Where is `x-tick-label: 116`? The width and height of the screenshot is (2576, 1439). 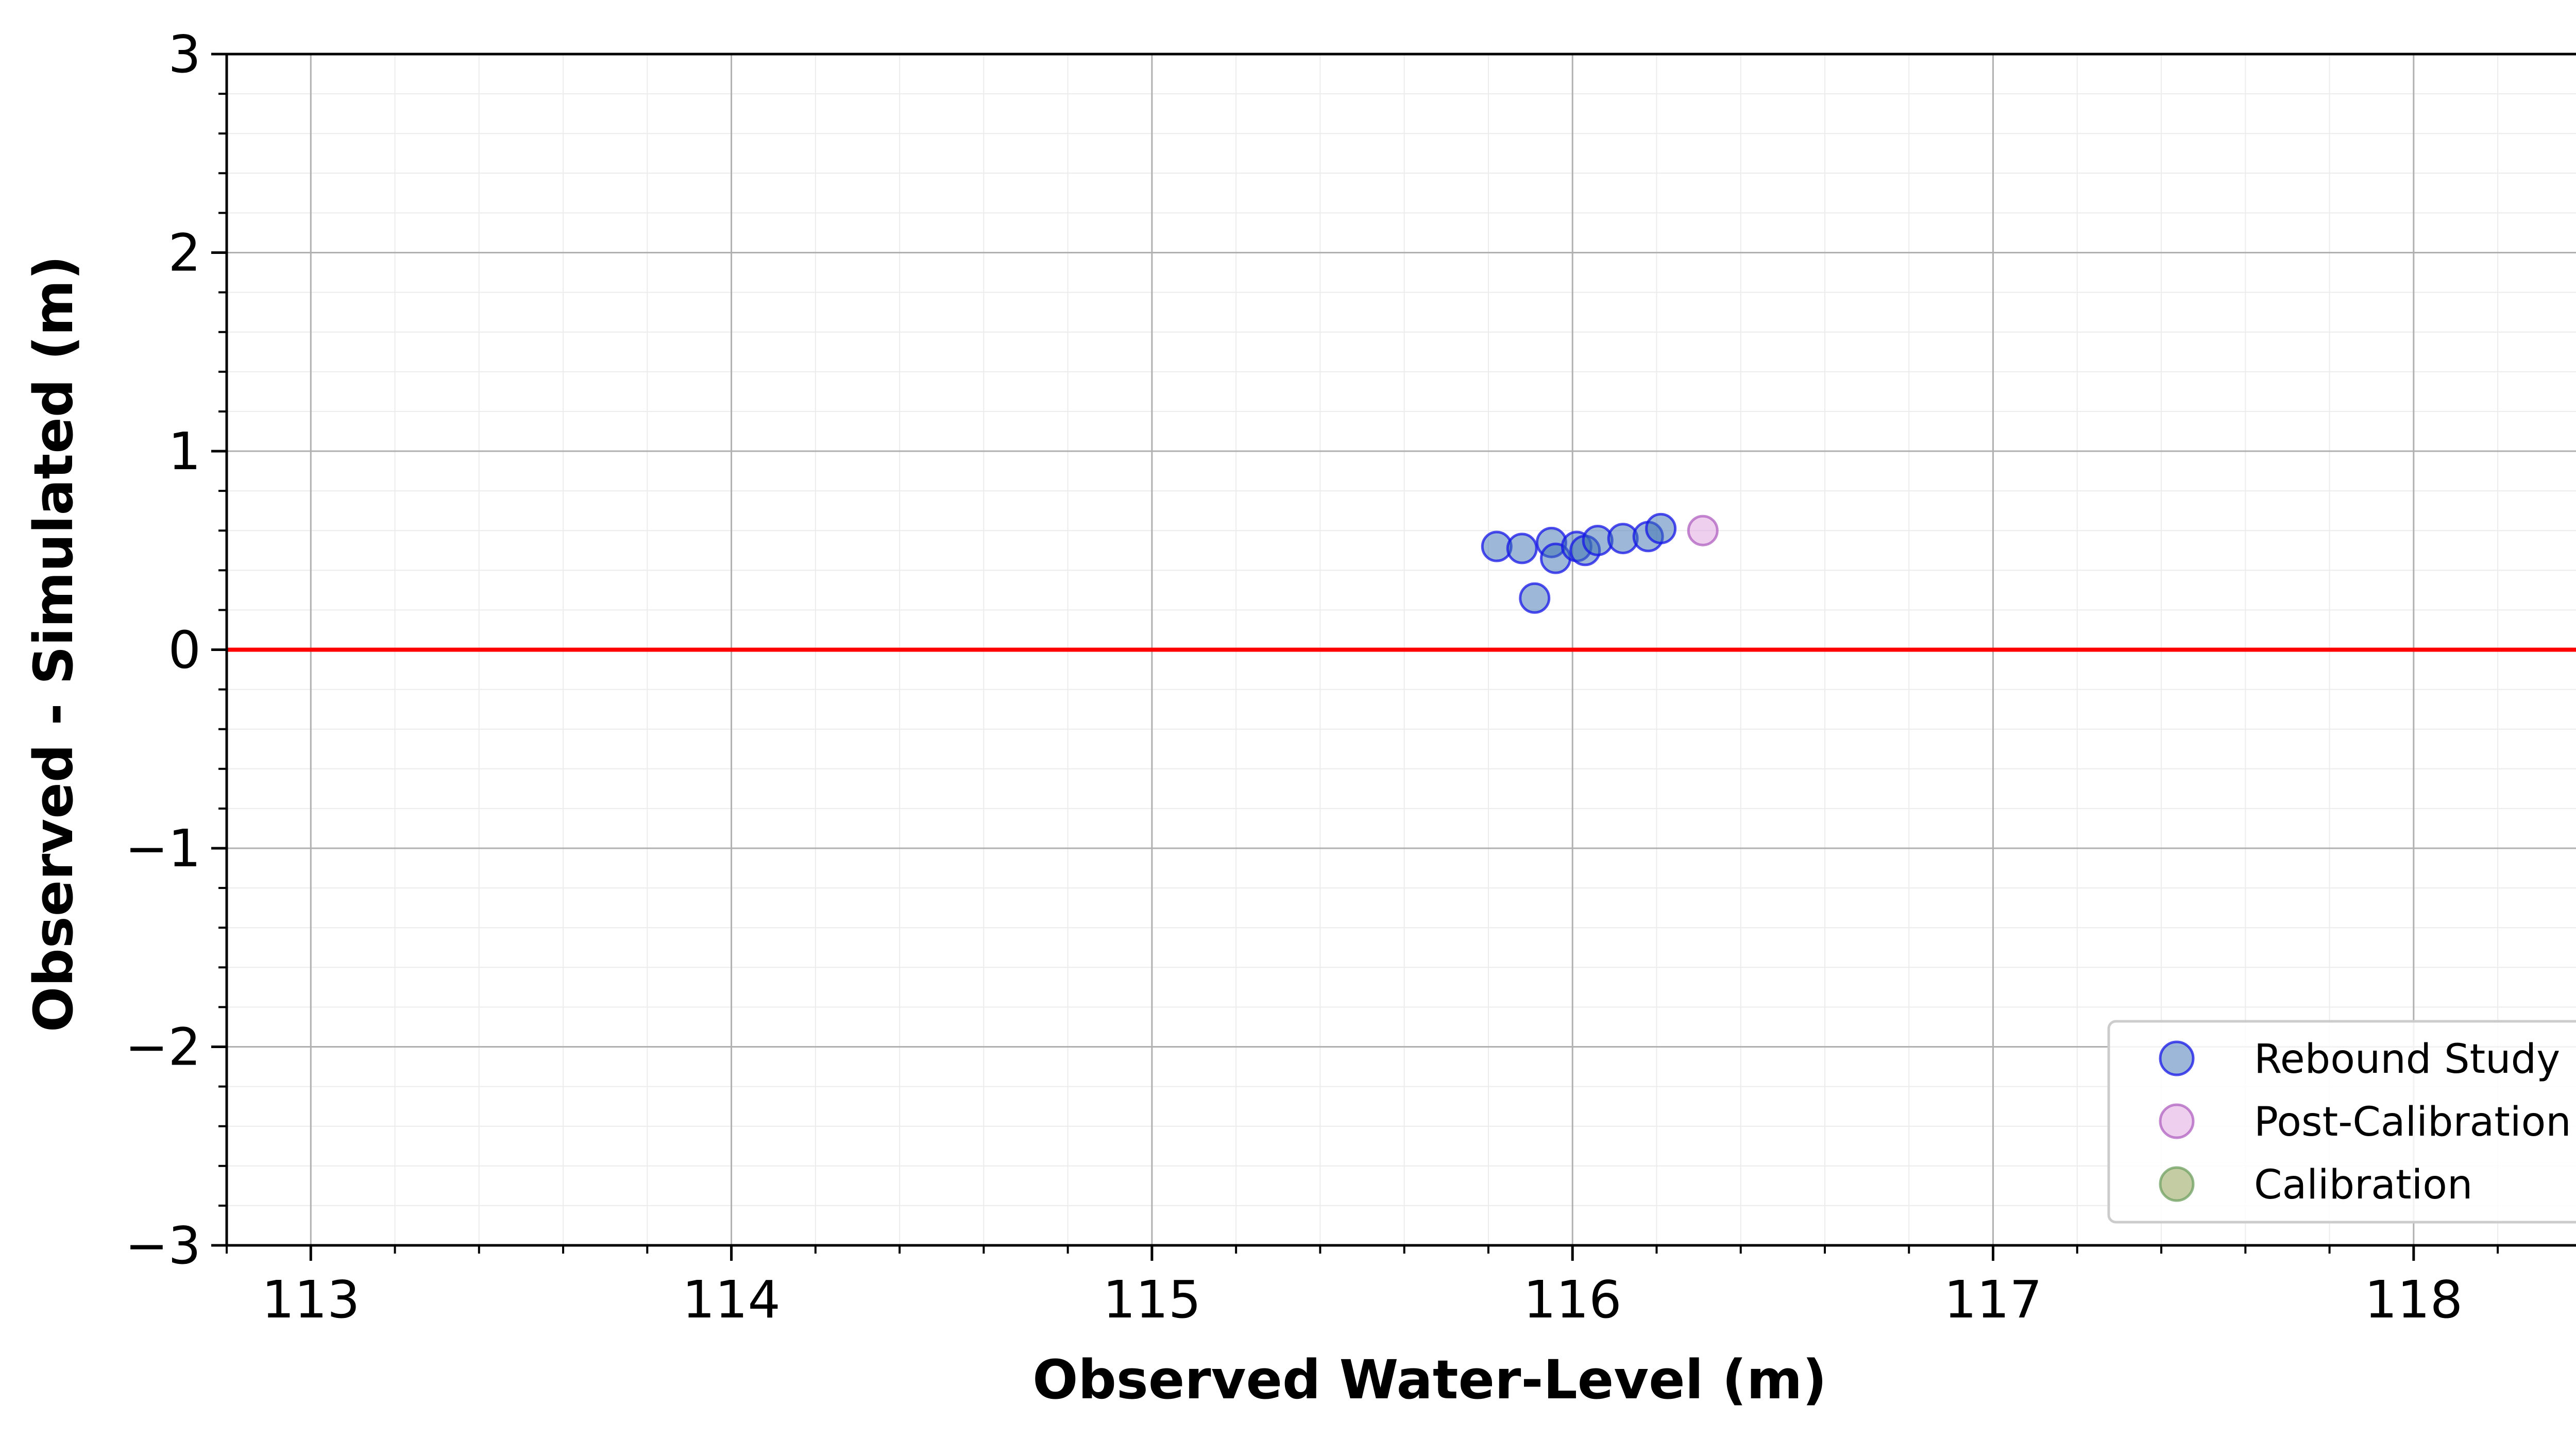 x-tick-label: 116 is located at coordinates (1572, 1300).